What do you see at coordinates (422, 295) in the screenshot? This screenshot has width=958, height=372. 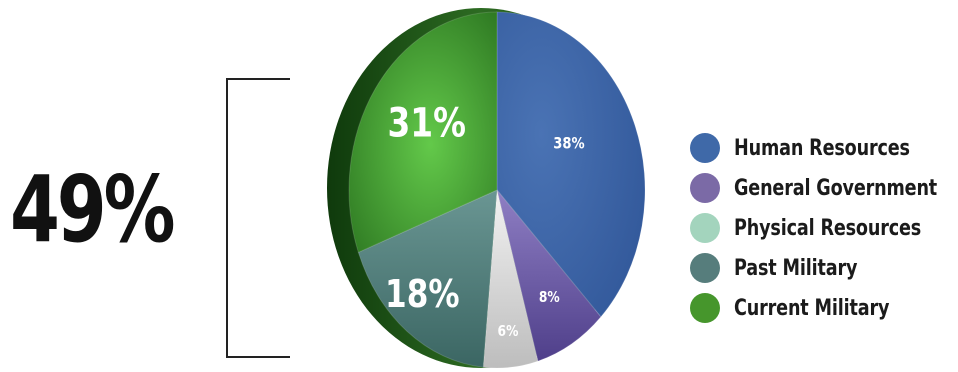 I see `pie-label-past-military: 18%` at bounding box center [422, 295].